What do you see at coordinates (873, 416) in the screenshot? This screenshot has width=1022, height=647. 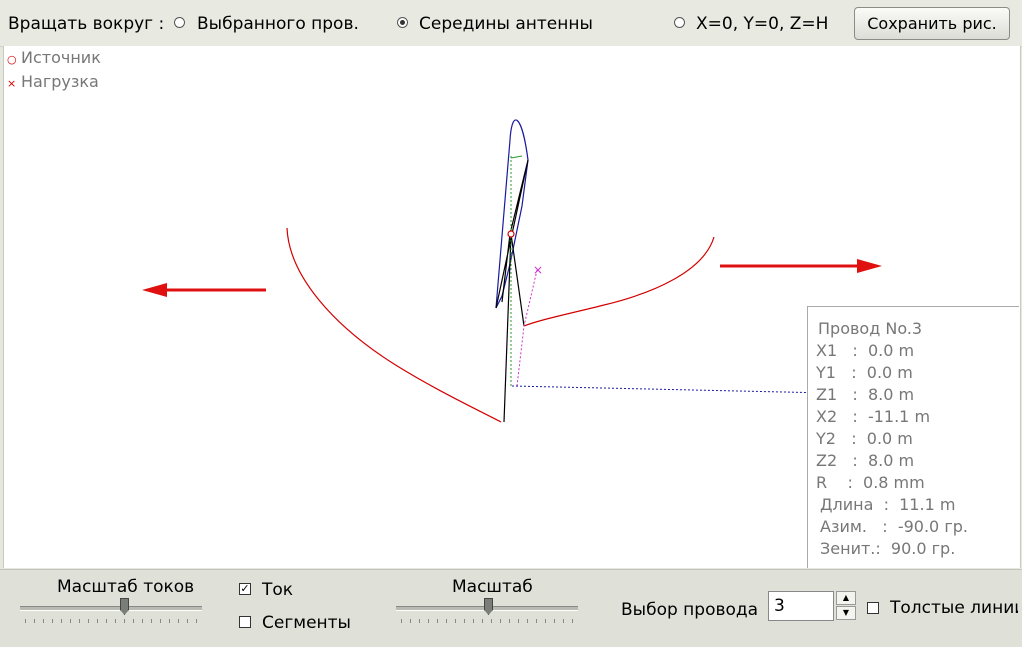 I see `info-x2: X2 : -11.1 m` at bounding box center [873, 416].